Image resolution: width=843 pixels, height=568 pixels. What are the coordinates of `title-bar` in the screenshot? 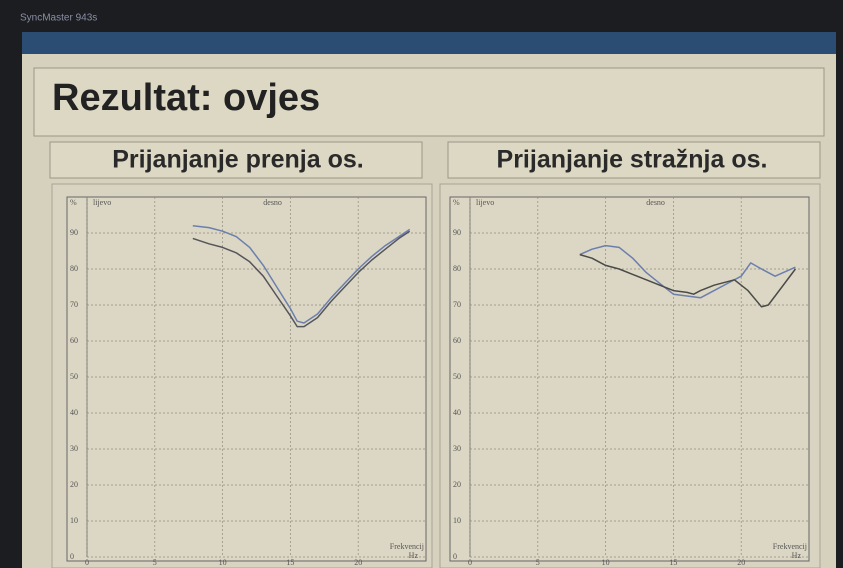 It's located at (429, 43).